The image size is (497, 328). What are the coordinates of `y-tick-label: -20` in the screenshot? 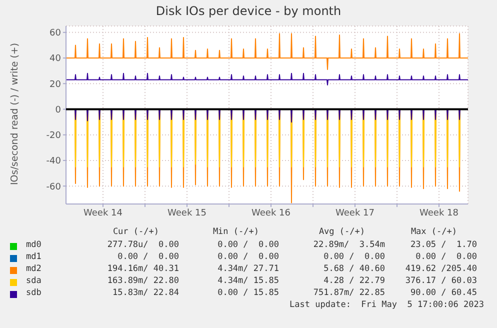 It's located at (54, 136).